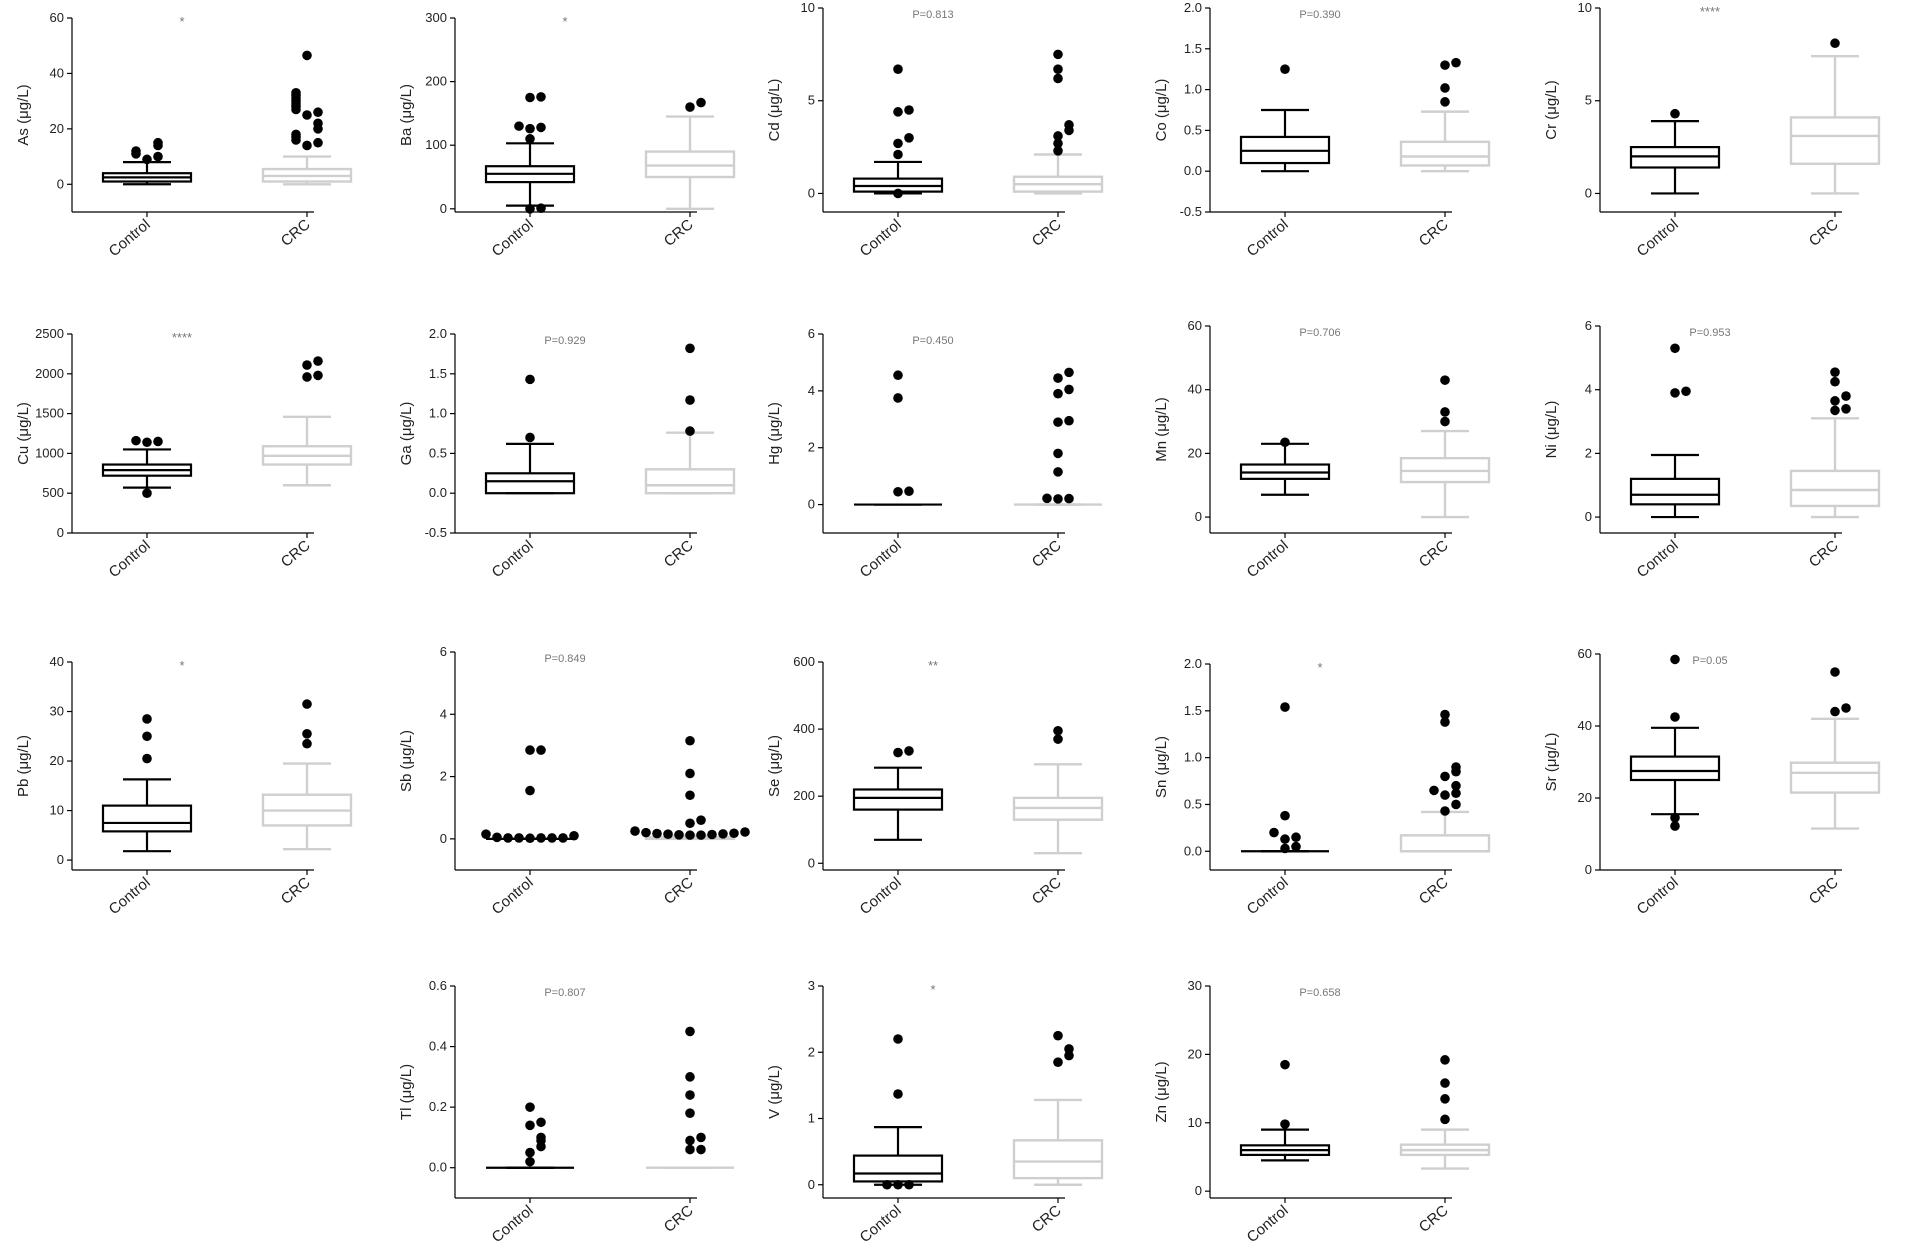 This screenshot has height=1255, width=1920. I want to click on y-tick-label: 400, so click(804, 728).